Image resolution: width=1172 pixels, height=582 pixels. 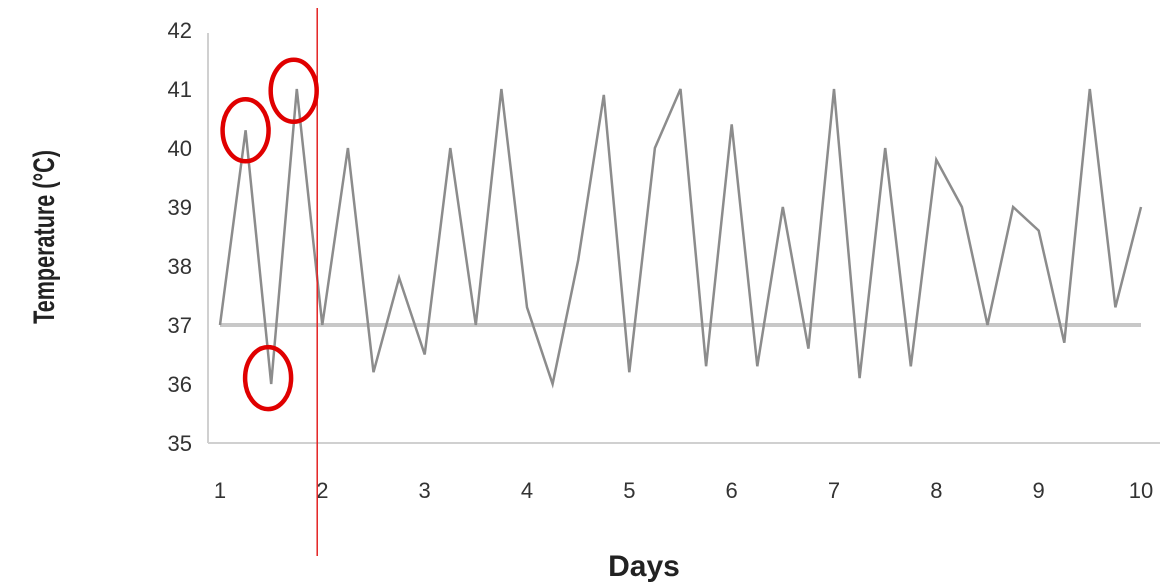 I want to click on y-tick-label: 38, so click(x=180, y=266).